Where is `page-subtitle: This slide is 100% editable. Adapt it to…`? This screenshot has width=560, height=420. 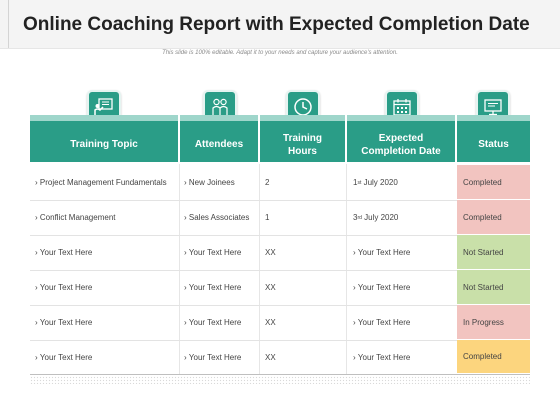 page-subtitle: This slide is 100% editable. Adapt it to… is located at coordinates (280, 53).